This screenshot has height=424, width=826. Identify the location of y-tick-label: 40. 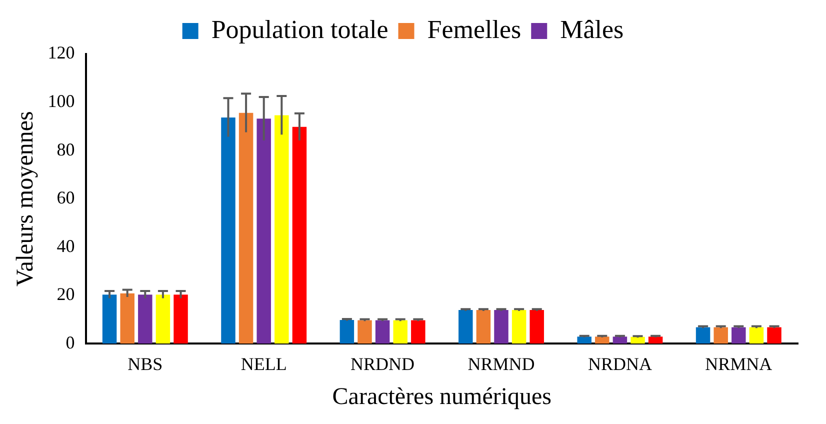
(65, 246).